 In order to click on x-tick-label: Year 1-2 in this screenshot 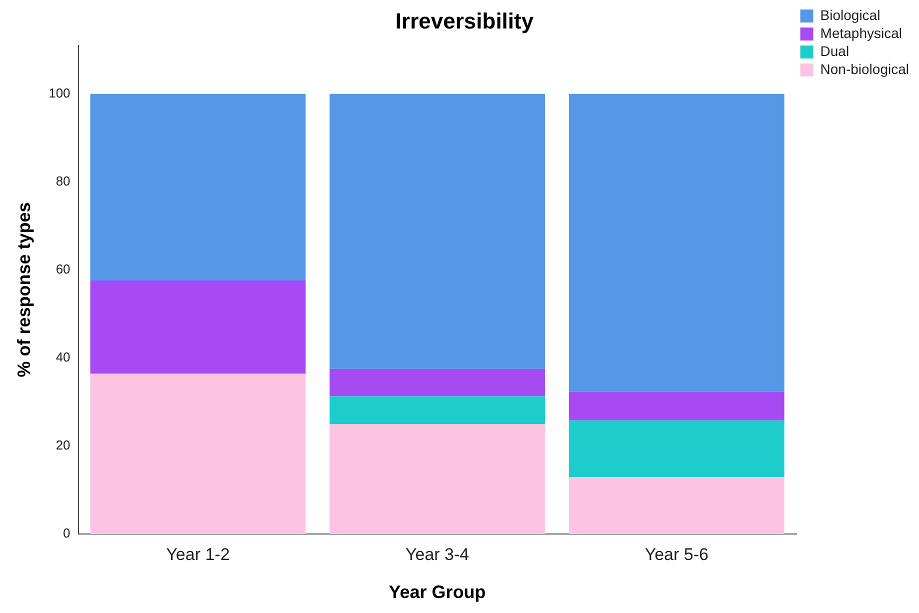, I will do `click(198, 554)`.